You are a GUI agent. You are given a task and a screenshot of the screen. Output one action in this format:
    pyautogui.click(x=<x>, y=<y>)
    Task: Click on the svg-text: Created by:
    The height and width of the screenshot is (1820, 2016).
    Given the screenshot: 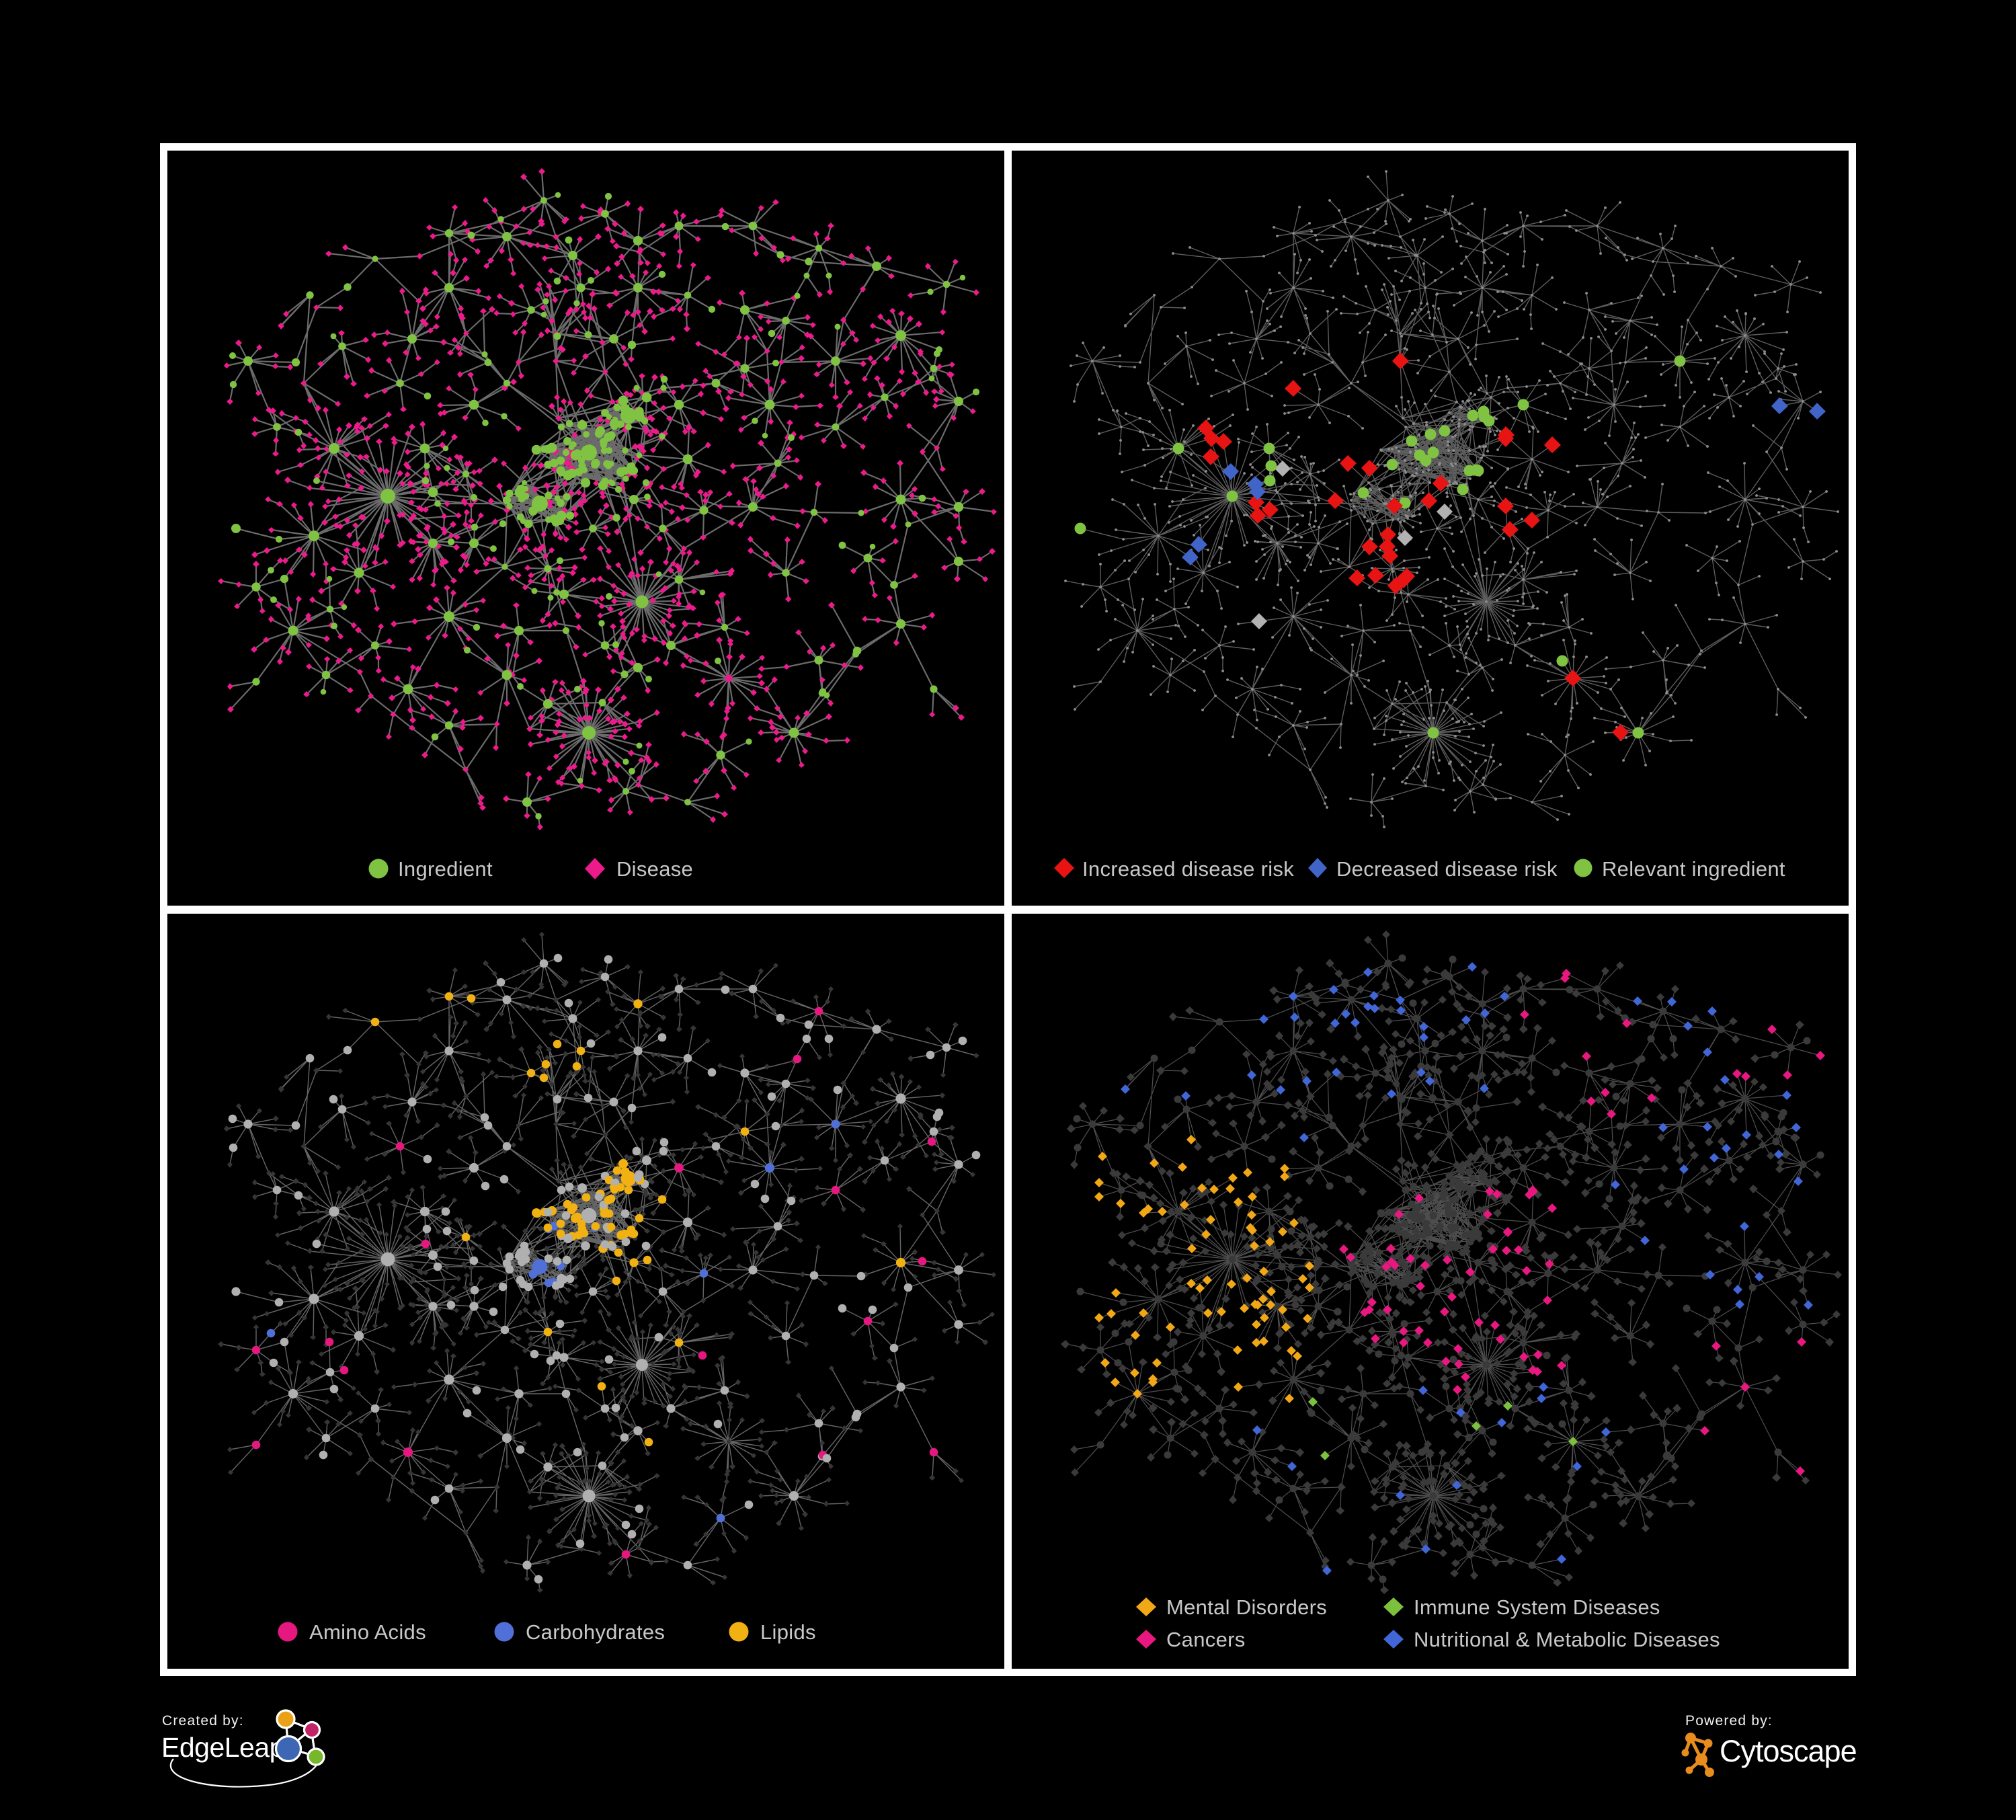 What is the action you would take?
    pyautogui.click(x=203, y=1721)
    